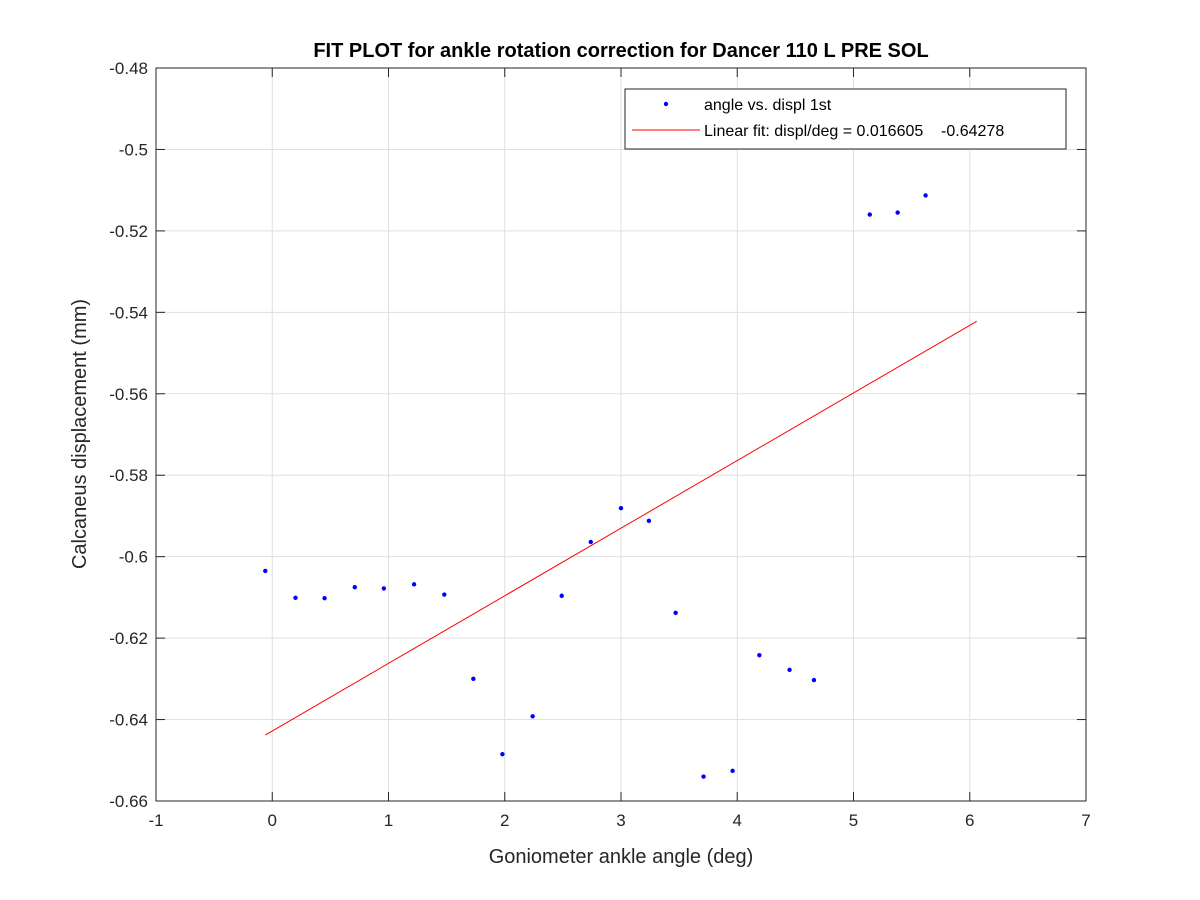 The image size is (1200, 900). Describe the element at coordinates (768, 105) in the screenshot. I see `legend-label-points: angle vs. displ 1st` at that location.